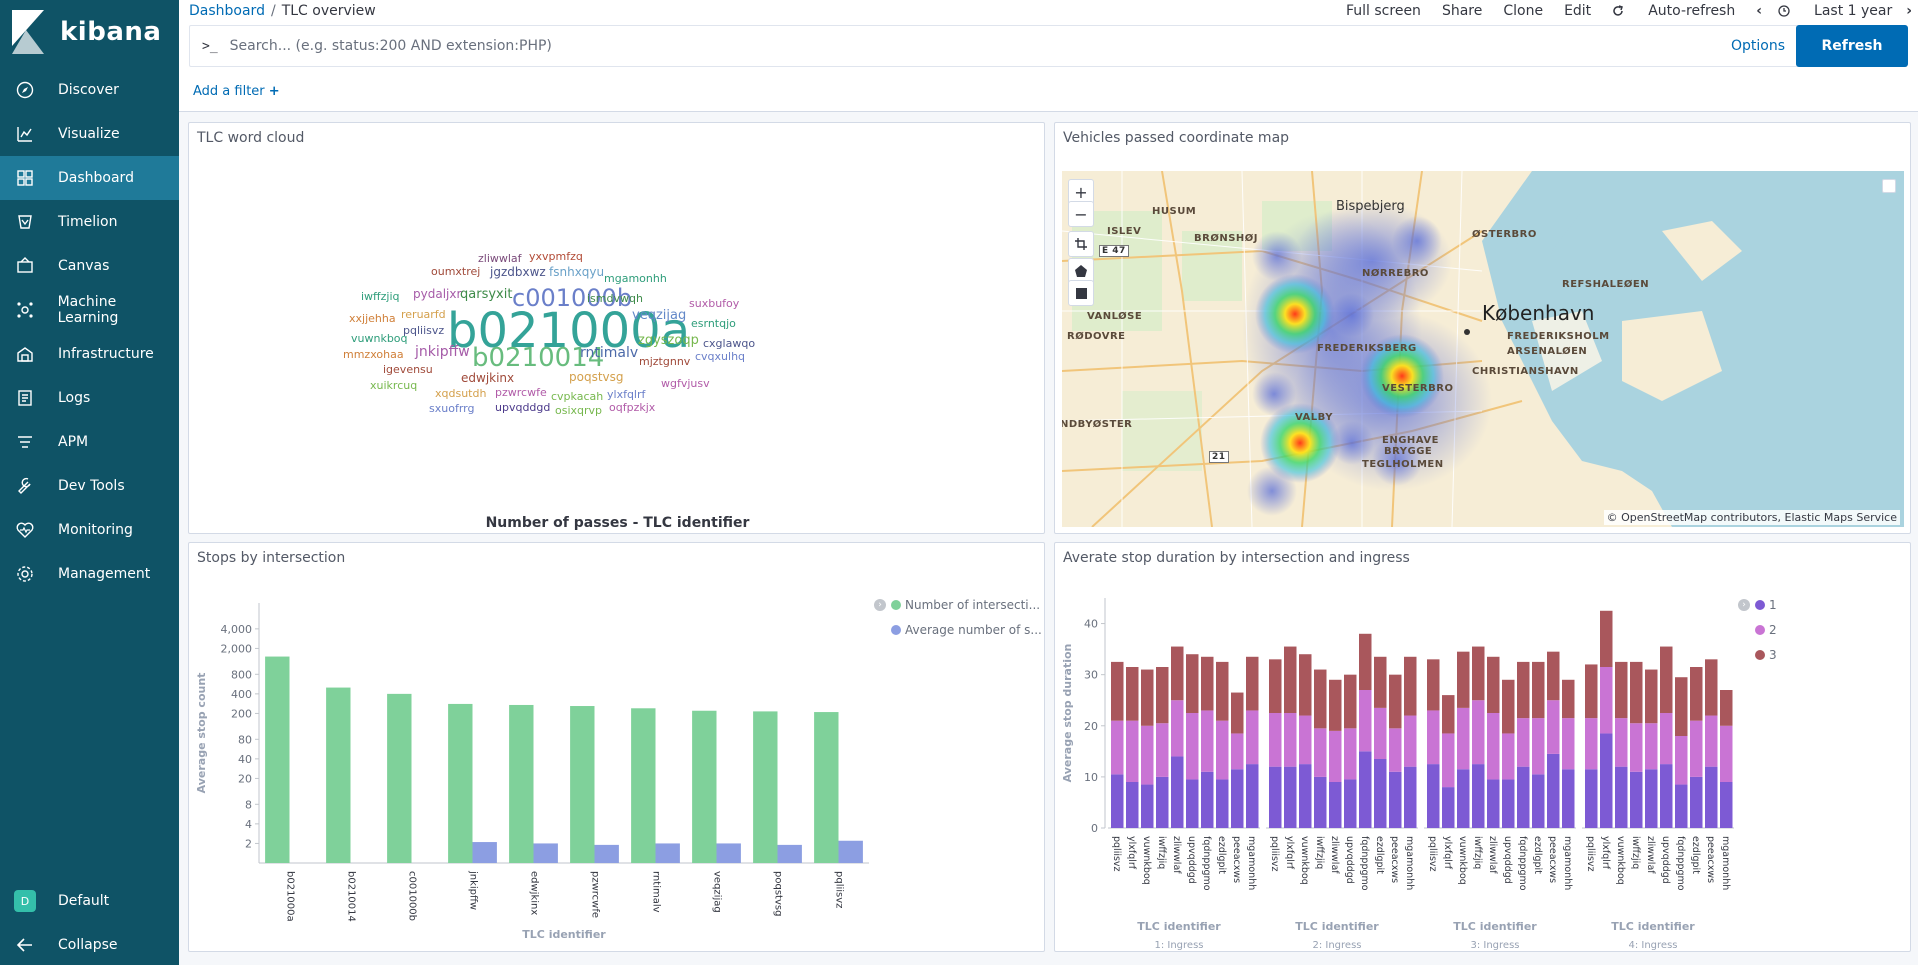 This screenshot has width=1918, height=965. Describe the element at coordinates (538, 358) in the screenshot. I see `word-b0210014: b0210014` at that location.